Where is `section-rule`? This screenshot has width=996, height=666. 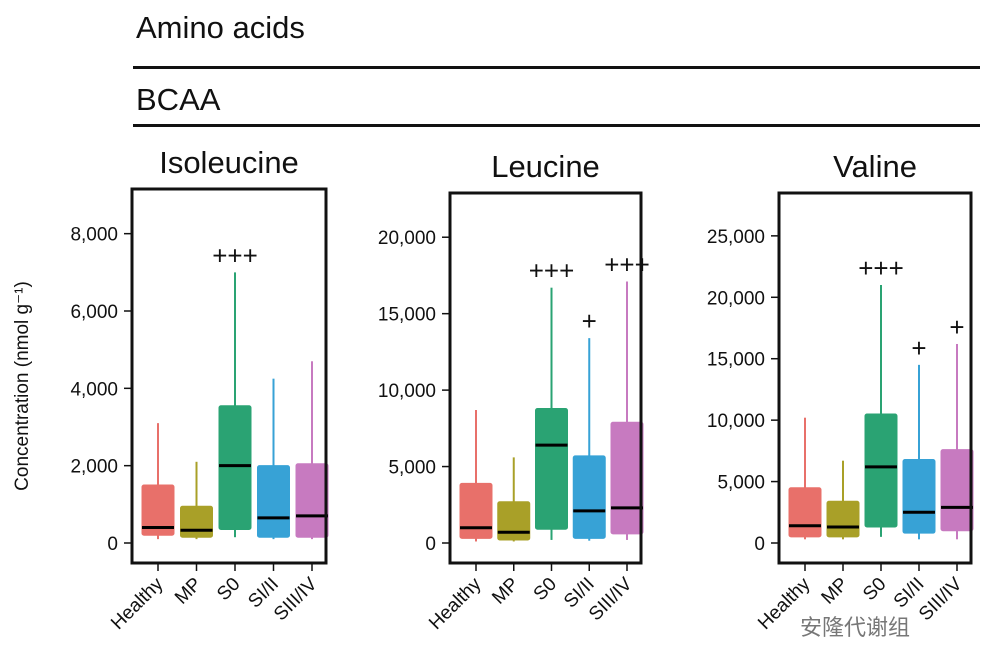 section-rule is located at coordinates (556, 67).